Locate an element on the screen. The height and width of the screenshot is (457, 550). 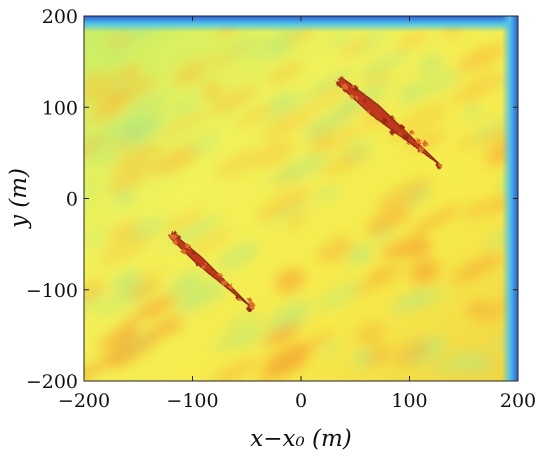
y-tick-label: −200 is located at coordinates (52, 382).